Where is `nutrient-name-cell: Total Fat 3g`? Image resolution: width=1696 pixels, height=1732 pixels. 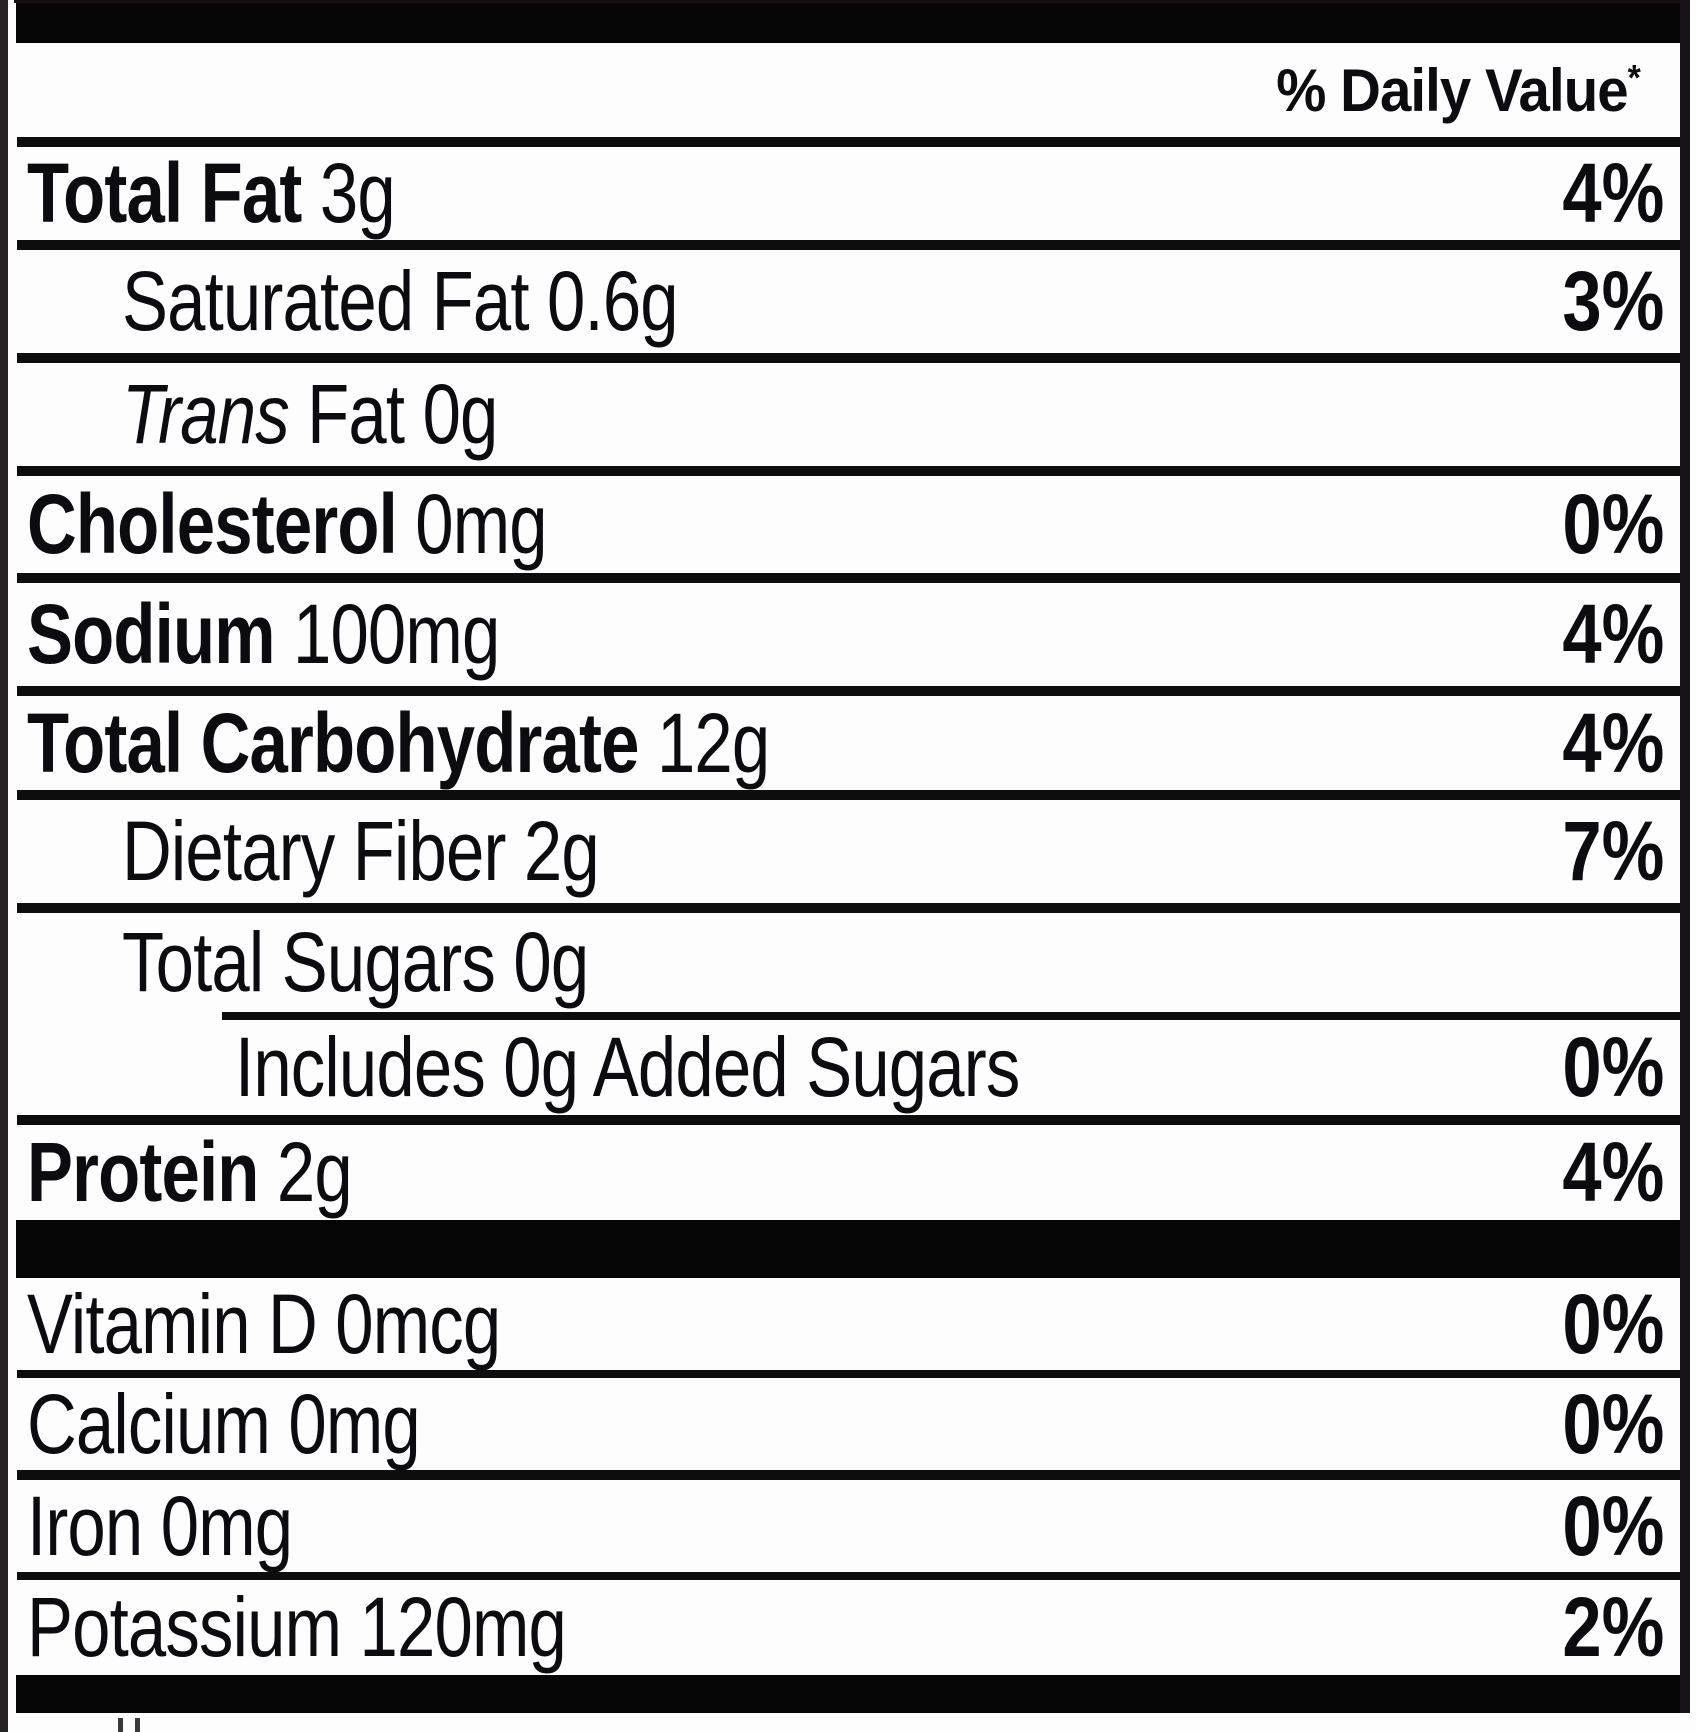 nutrient-name-cell: Total Fat 3g is located at coordinates (242, 193).